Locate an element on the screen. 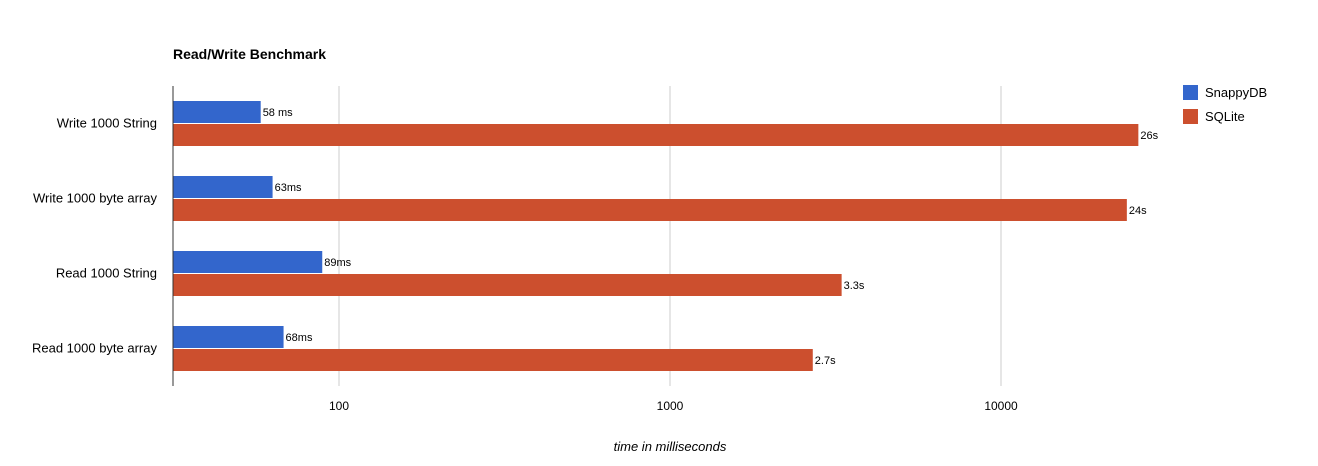 The image size is (1318, 466). legend-label: SQLite is located at coordinates (1225, 116).